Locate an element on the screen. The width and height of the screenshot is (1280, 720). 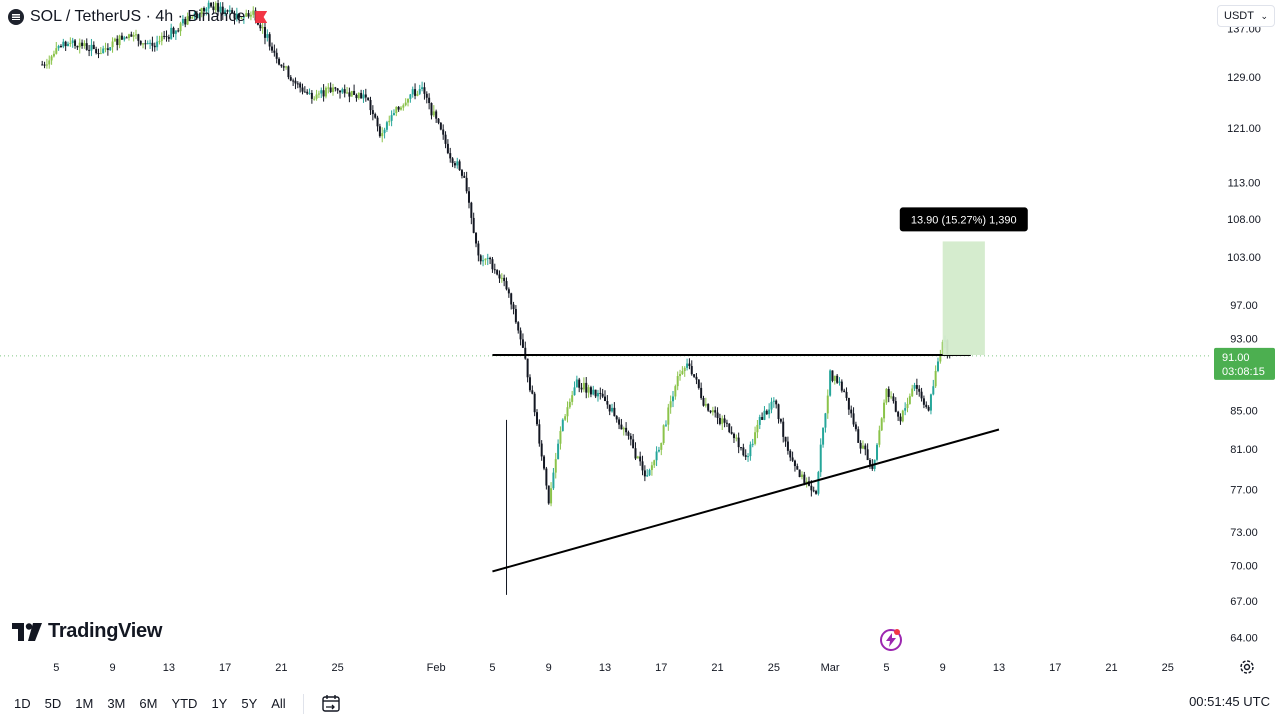
y-tick-label: 81.00 is located at coordinates (1244, 450).